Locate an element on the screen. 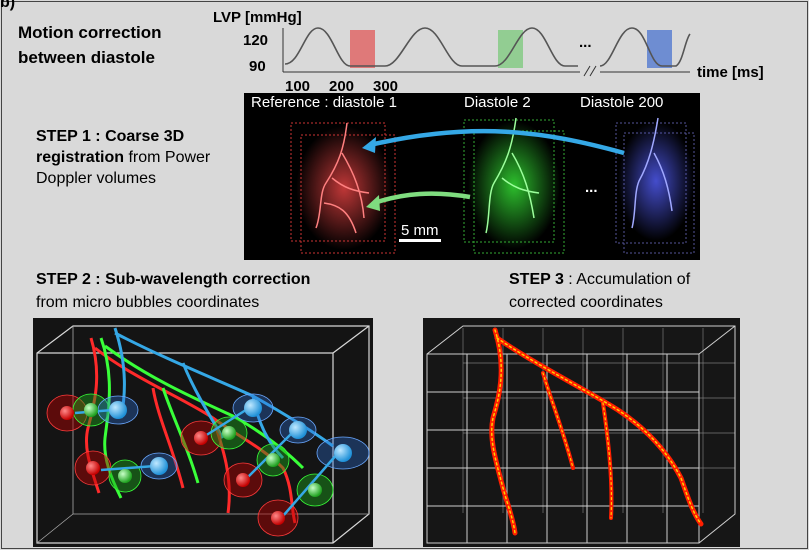 The width and height of the screenshot is (809, 550). vessels-green is located at coordinates (202, 418).